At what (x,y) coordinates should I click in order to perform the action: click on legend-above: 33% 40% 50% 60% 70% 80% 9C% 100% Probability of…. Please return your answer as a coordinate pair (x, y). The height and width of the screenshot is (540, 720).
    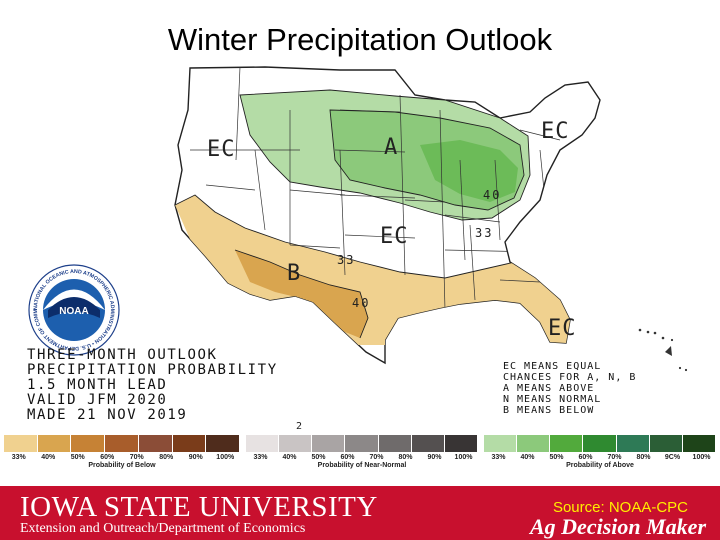
    Looking at the image, I should click on (600, 455).